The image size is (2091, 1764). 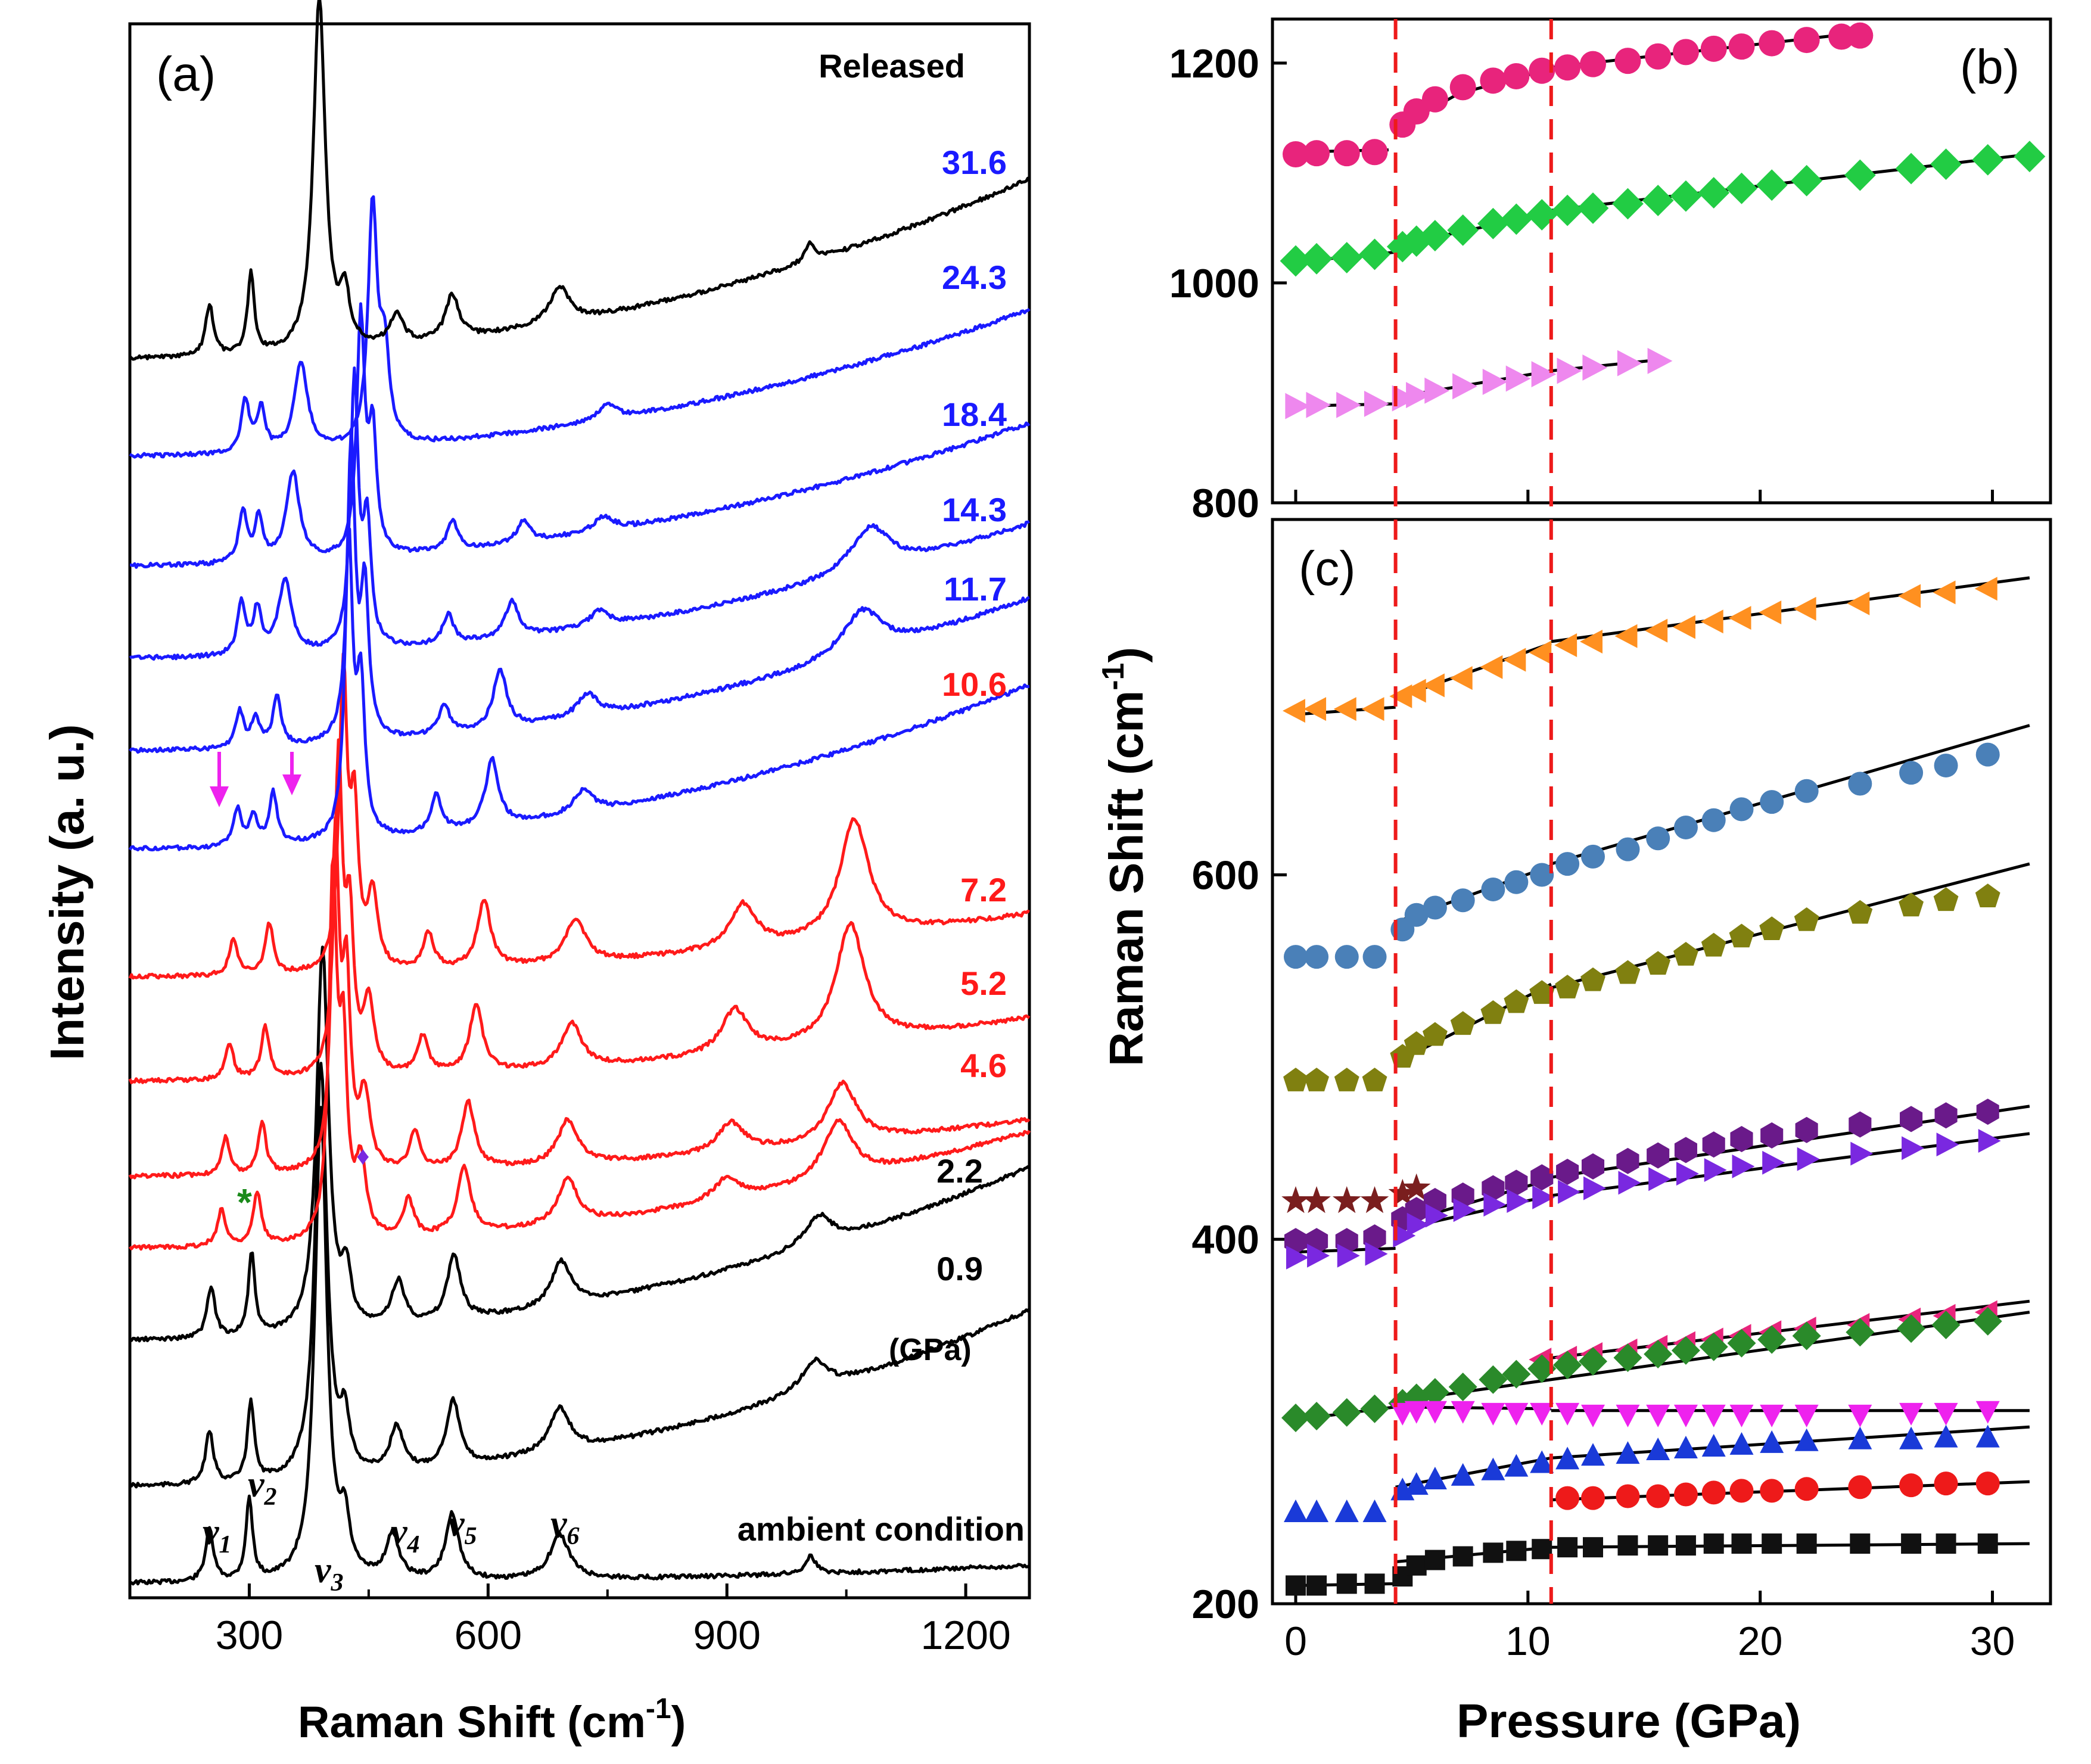 What do you see at coordinates (580, 180) in the screenshot?
I see `spectrum-Released` at bounding box center [580, 180].